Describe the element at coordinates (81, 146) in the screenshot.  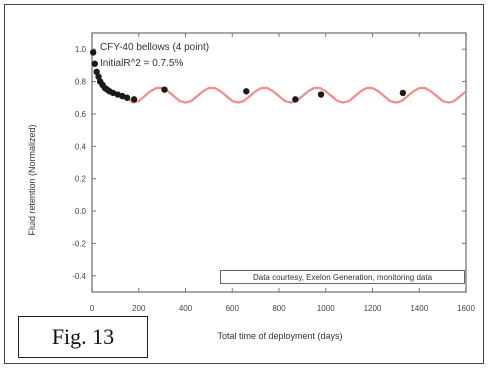
I see `y-tick-label: 0.4` at that location.